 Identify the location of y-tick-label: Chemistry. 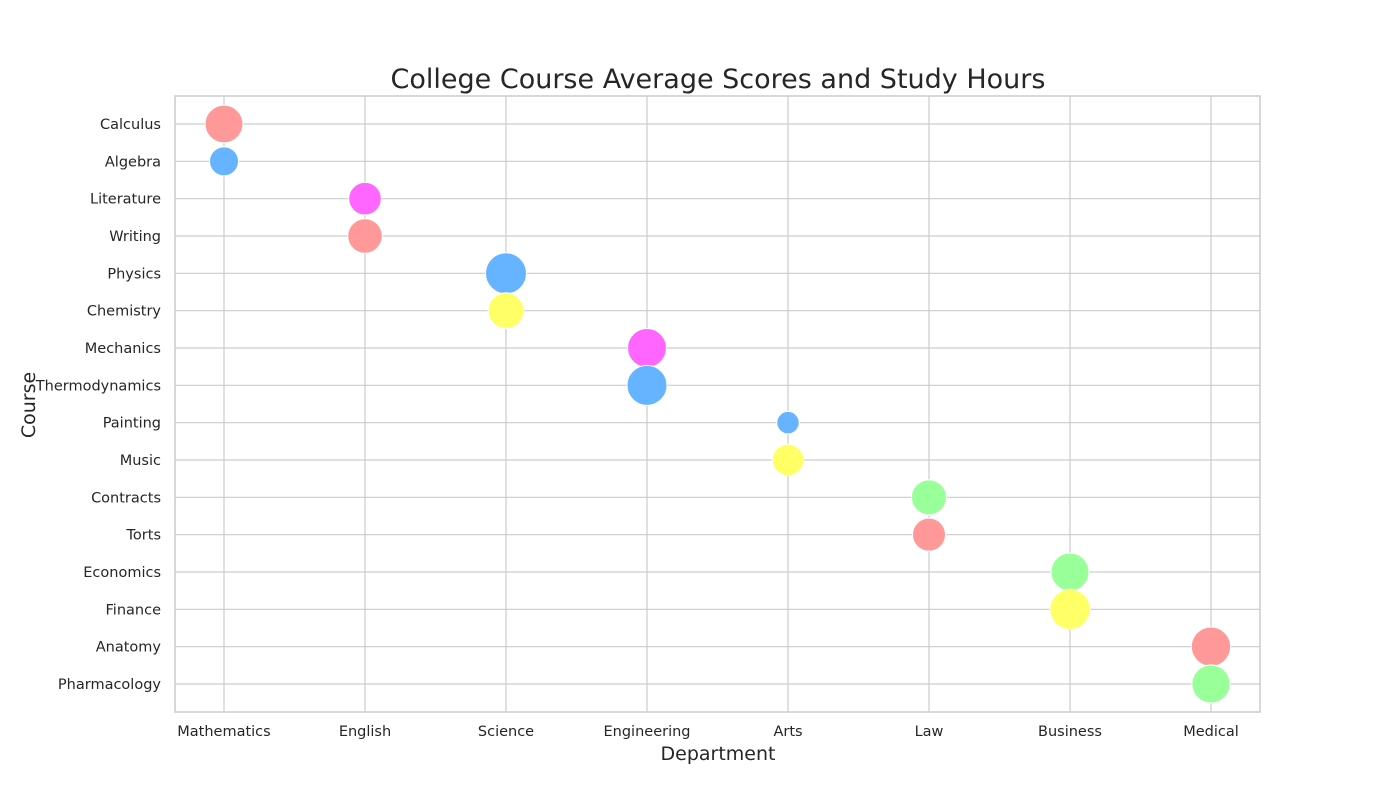
(124, 312).